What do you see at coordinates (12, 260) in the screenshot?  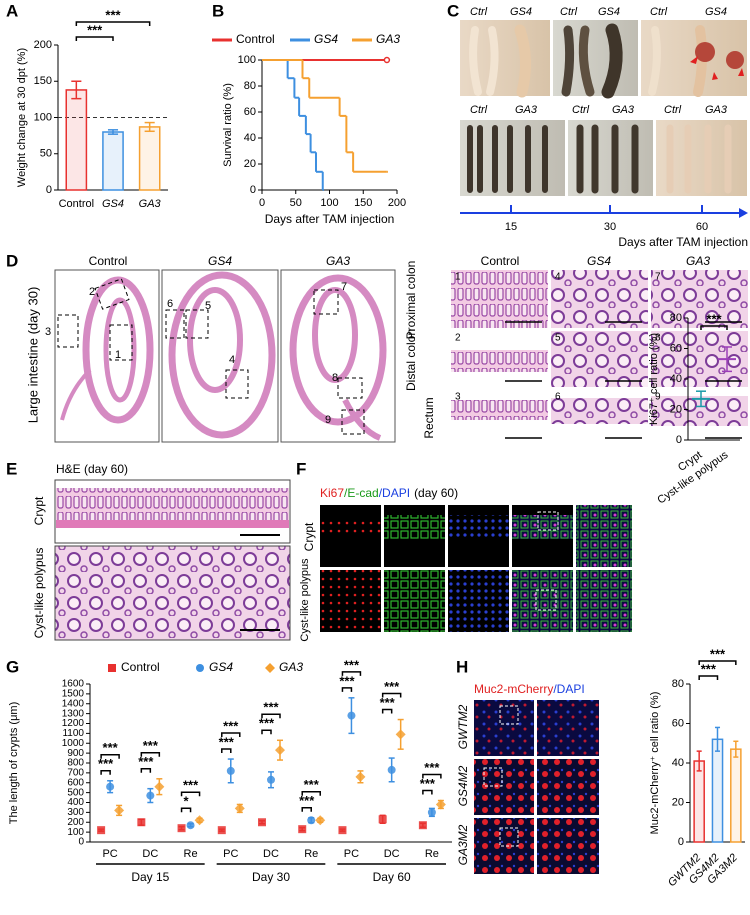 I see `panel-letter: D` at bounding box center [12, 260].